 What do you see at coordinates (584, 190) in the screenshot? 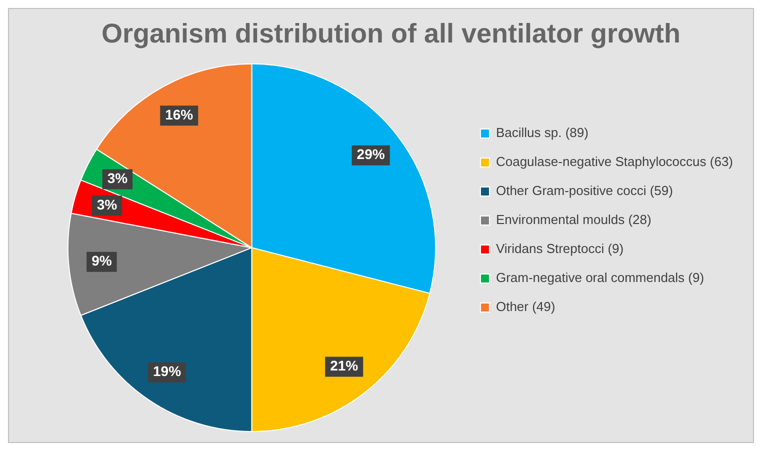
I see `legend-label: Other Gram-positive cocci (59)` at bounding box center [584, 190].